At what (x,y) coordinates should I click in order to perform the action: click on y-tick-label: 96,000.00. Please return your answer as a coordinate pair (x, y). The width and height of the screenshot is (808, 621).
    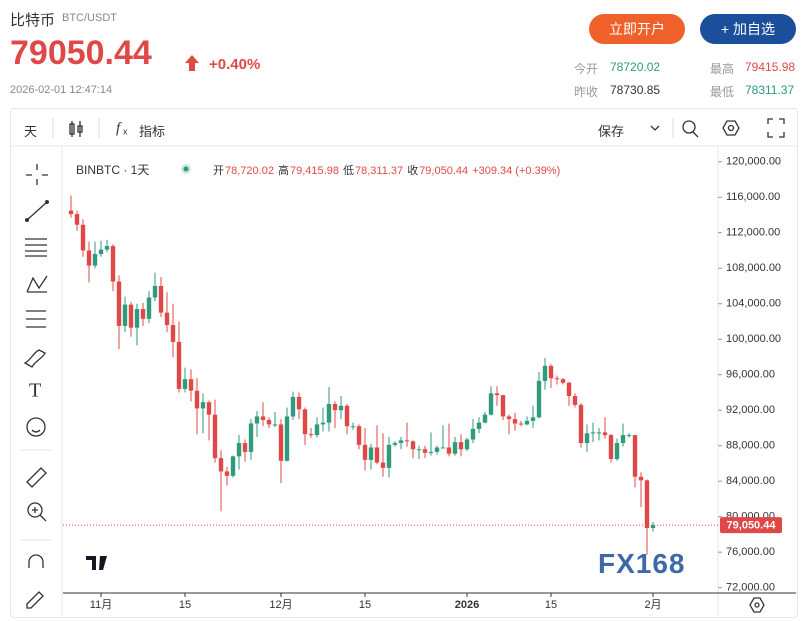
    Looking at the image, I should click on (750, 375).